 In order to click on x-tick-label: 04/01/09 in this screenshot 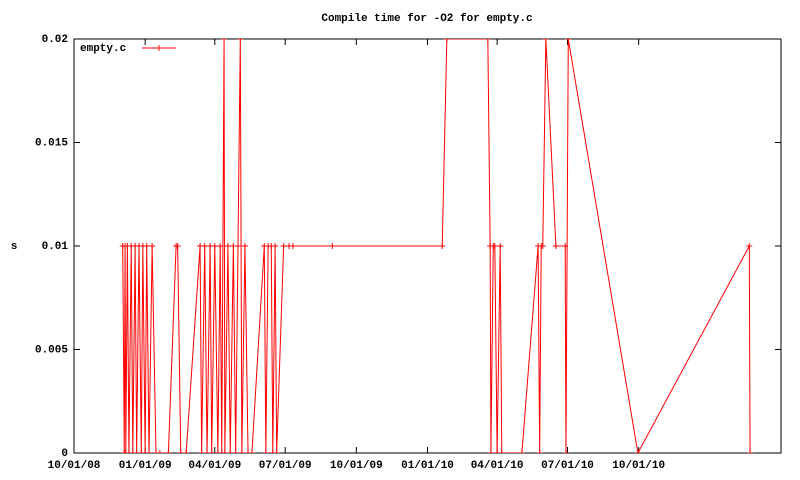, I will do `click(214, 466)`.